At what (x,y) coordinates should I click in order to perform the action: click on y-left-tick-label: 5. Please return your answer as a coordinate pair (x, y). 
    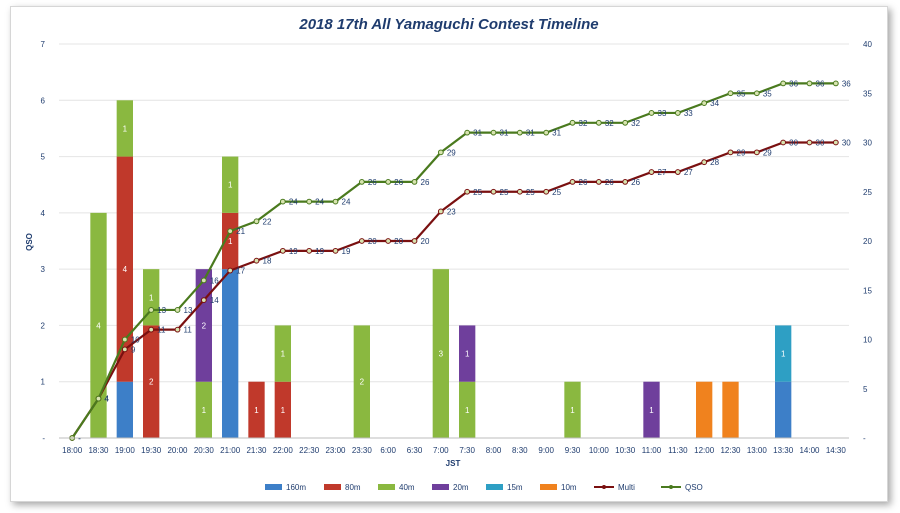
    Looking at the image, I should click on (43, 157).